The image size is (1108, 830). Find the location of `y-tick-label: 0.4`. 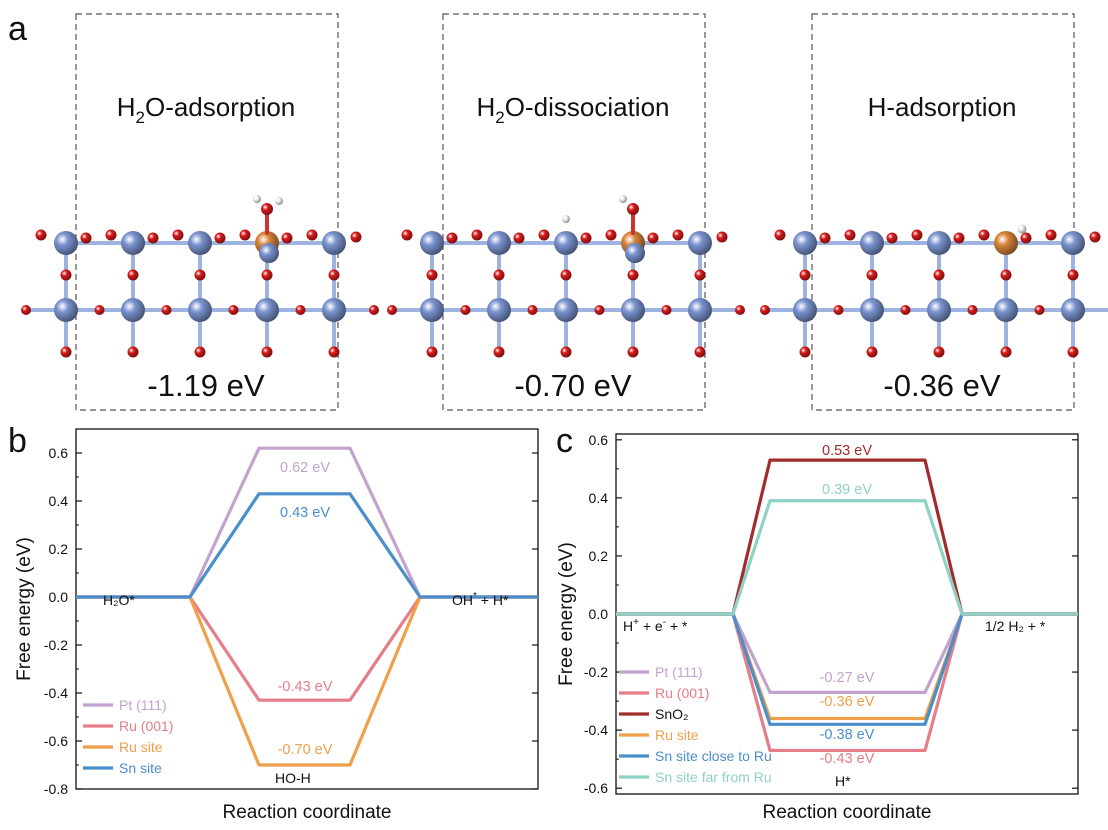

y-tick-label: 0.4 is located at coordinates (599, 498).